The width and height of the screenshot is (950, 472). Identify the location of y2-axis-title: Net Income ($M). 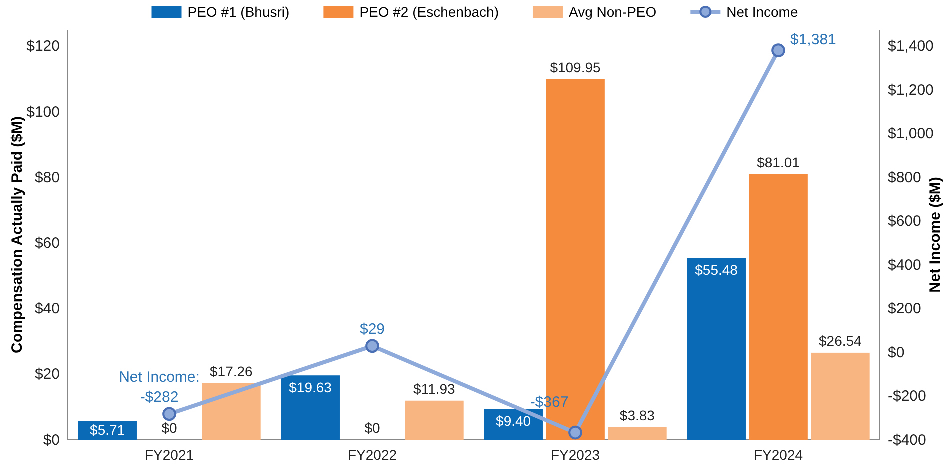
(935, 235).